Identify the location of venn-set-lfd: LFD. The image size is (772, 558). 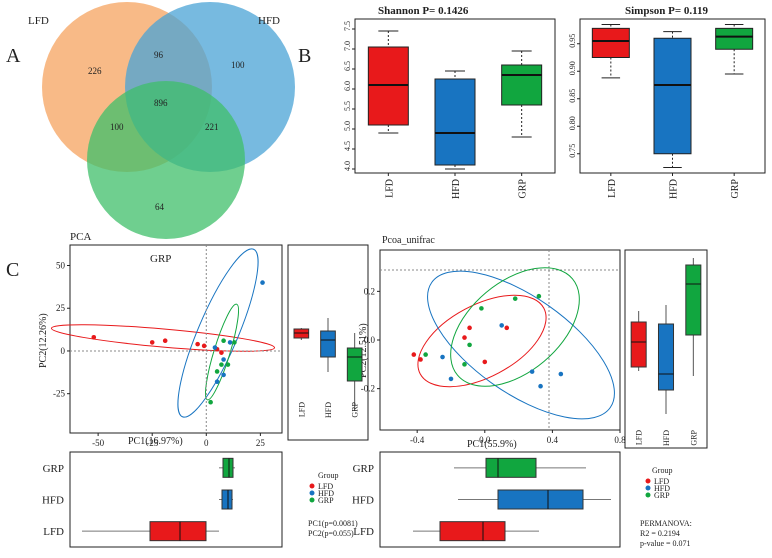
(38, 21).